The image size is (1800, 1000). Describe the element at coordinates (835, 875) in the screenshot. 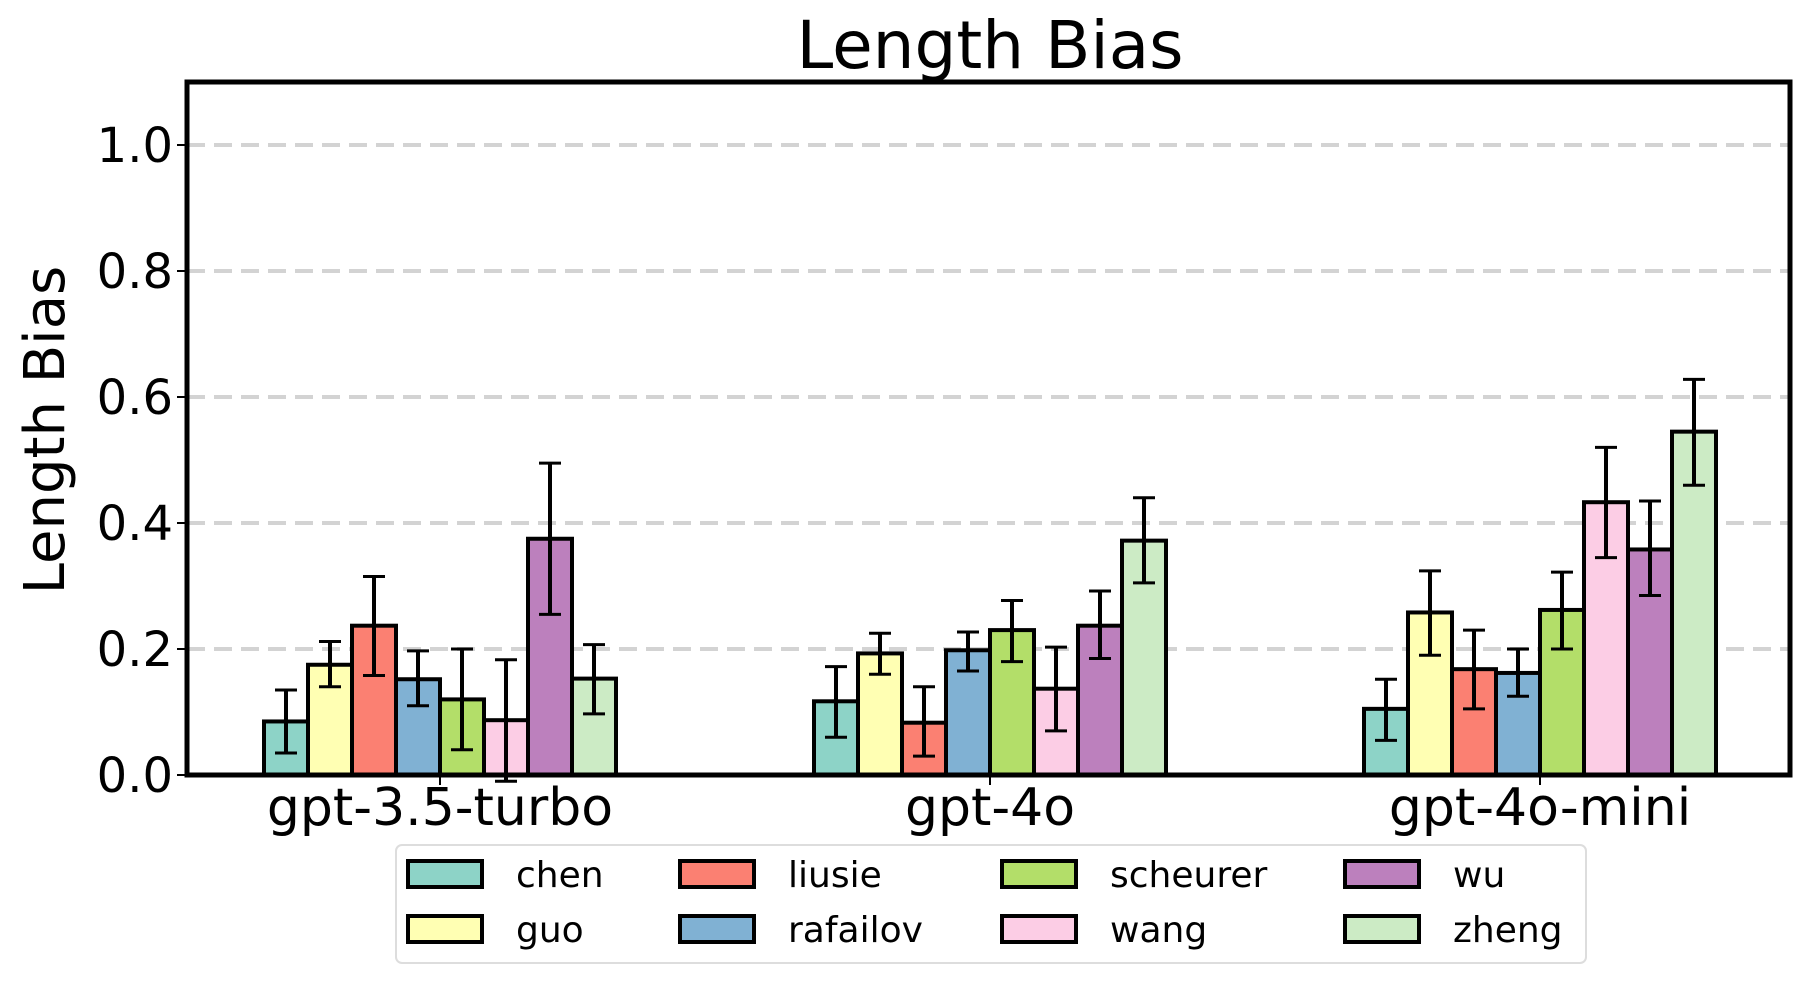

I see `legend-label-liusie: liusie` at that location.